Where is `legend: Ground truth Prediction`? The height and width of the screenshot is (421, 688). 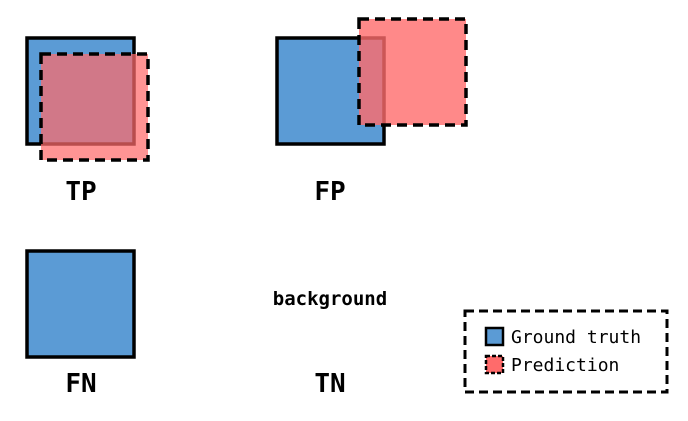
legend: Ground truth Prediction is located at coordinates (566, 351).